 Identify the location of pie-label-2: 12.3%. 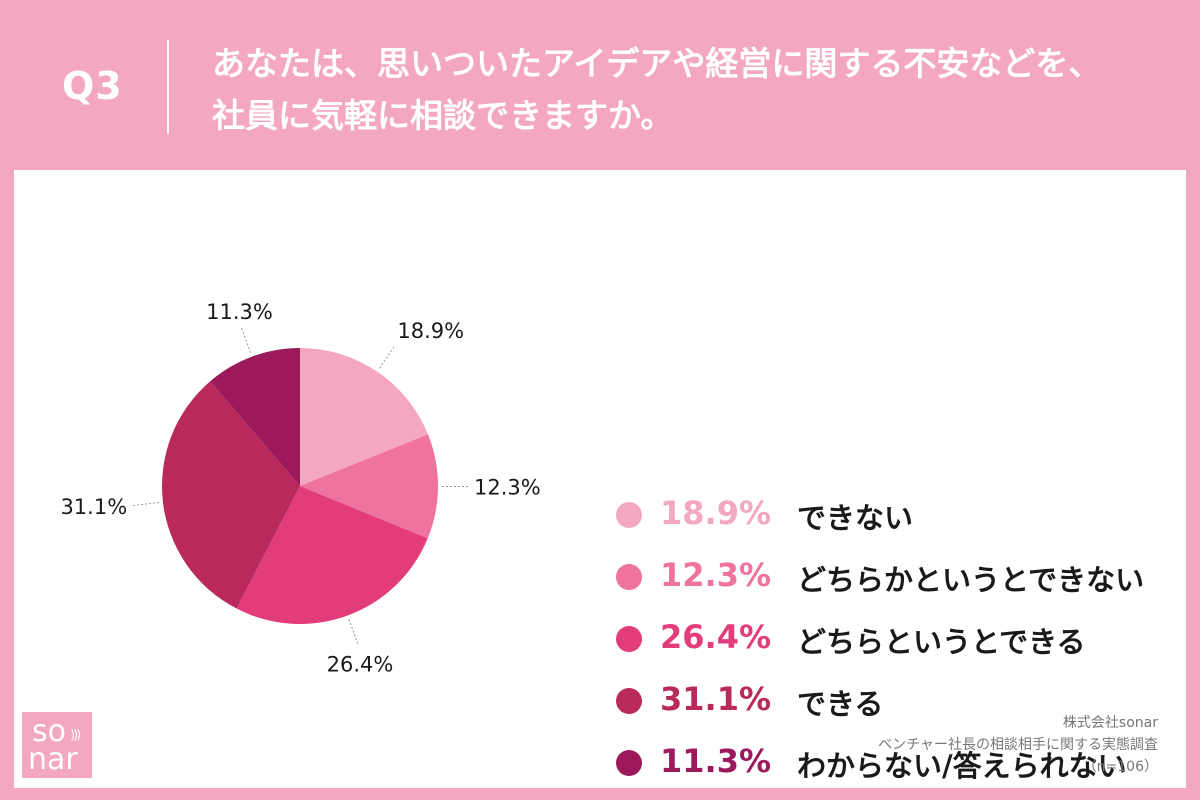
(507, 488).